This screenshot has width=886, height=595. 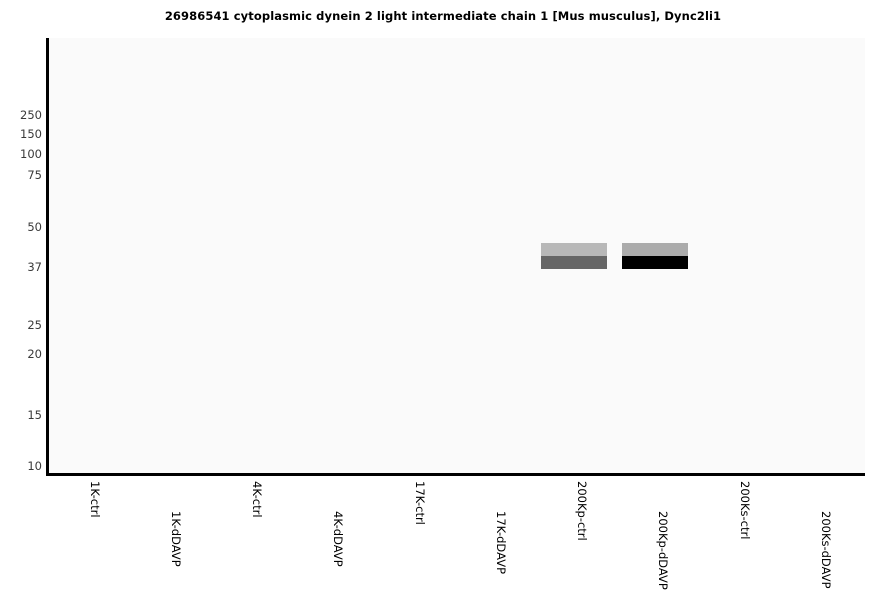 What do you see at coordinates (501, 543) in the screenshot?
I see `lane-label-17k-ddavp: 17K-dDAVP` at bounding box center [501, 543].